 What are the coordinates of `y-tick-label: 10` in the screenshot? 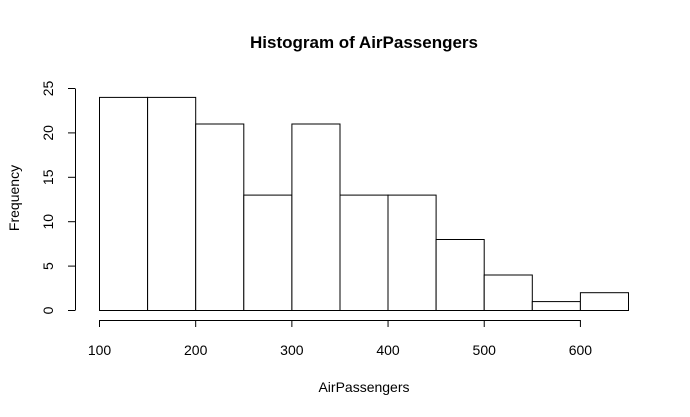 It's located at (48, 222).